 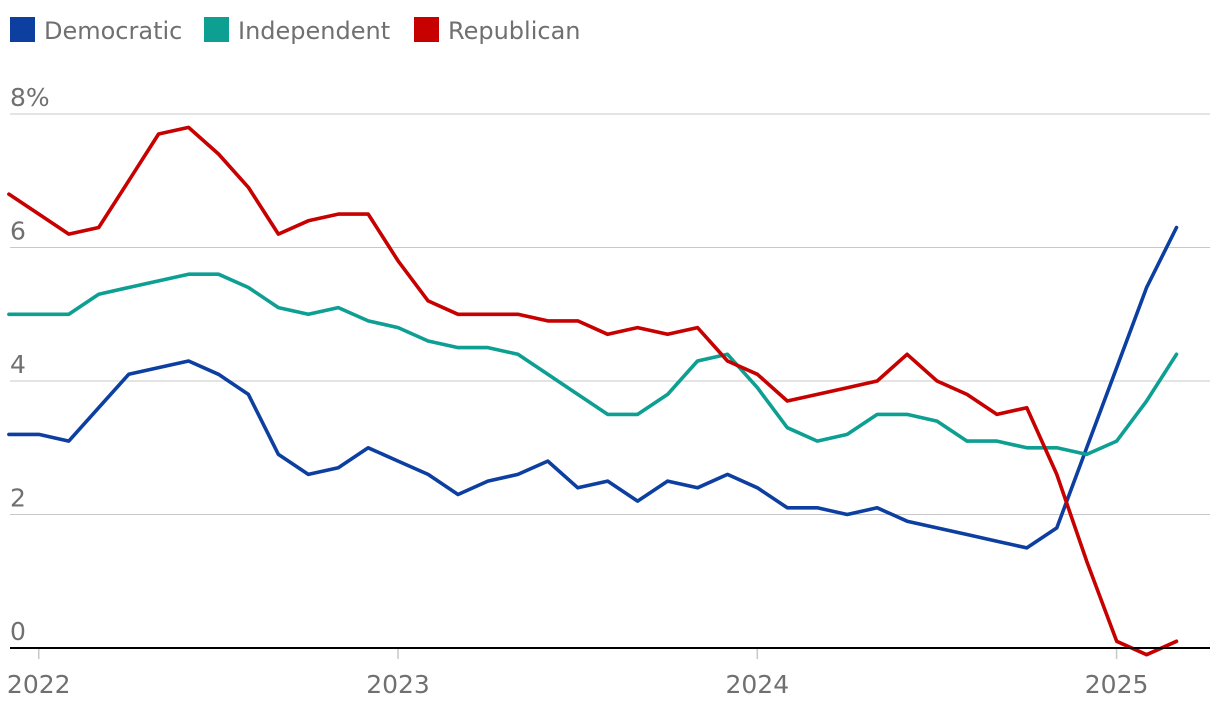 I want to click on legend-item-democratic: Democratic, so click(x=96, y=31).